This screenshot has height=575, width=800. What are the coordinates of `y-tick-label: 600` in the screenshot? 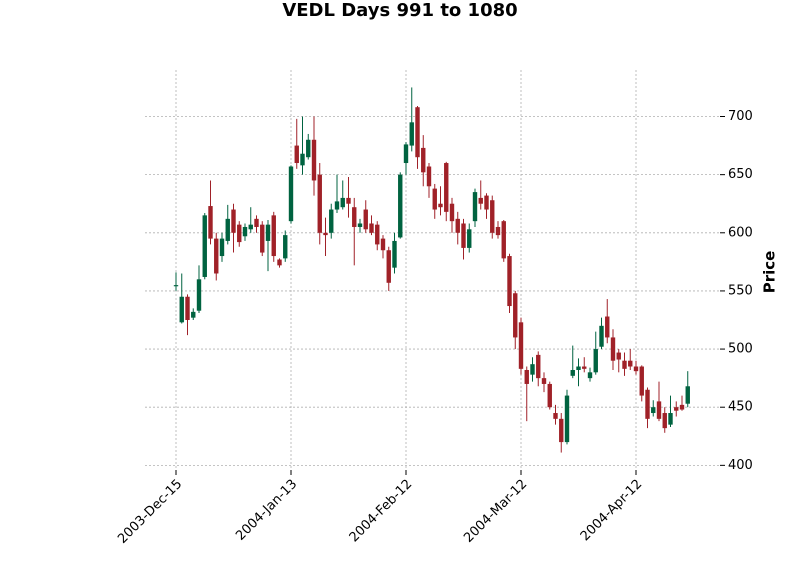 It's located at (740, 232).